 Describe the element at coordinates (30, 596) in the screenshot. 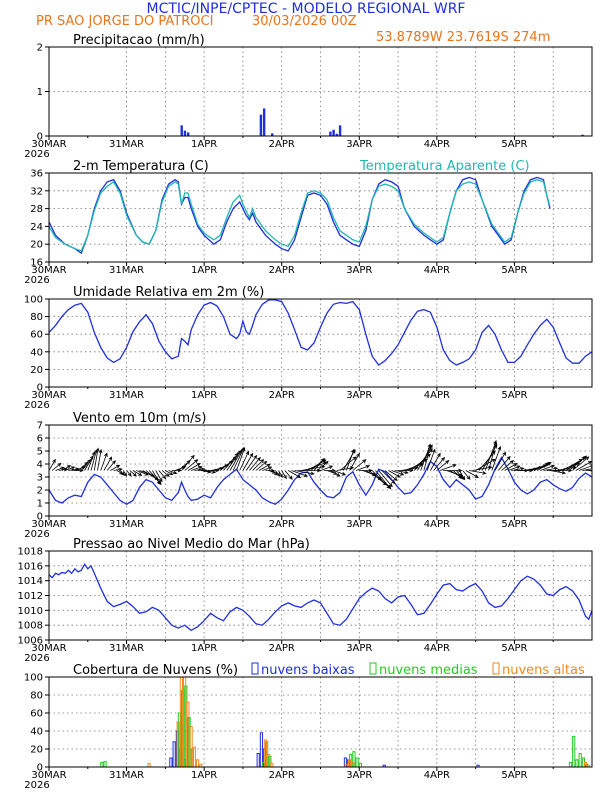

I see `y-tick-label: 1012` at that location.